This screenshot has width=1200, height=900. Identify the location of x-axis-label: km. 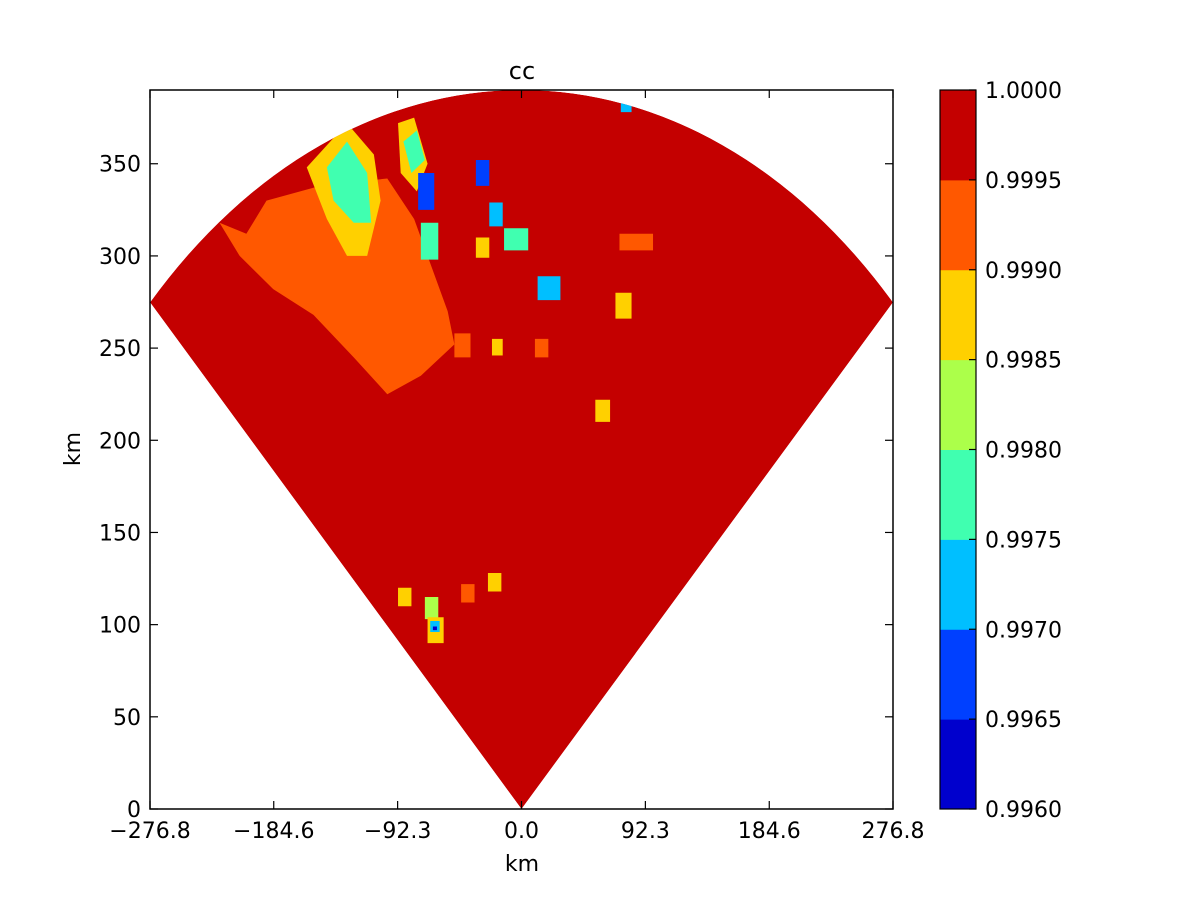
(522, 864).